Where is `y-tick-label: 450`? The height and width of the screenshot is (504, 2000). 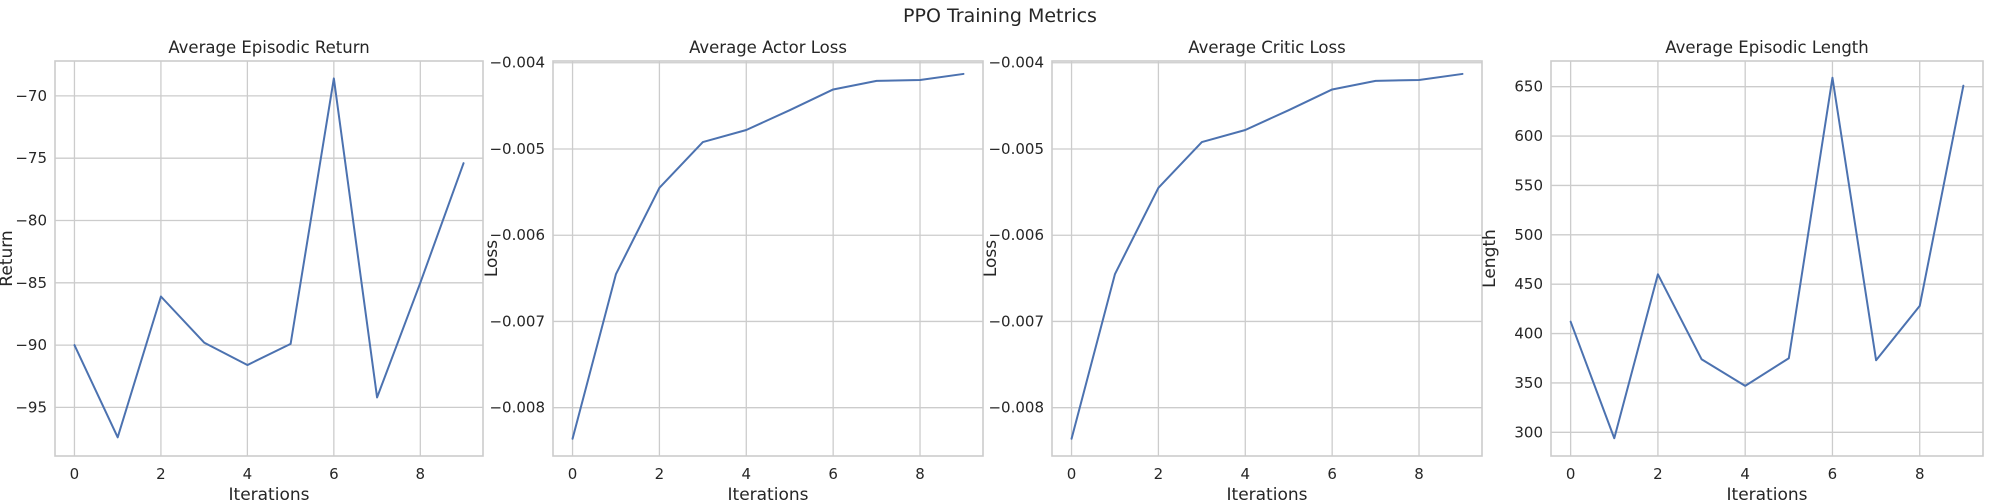 y-tick-label: 450 is located at coordinates (1528, 284).